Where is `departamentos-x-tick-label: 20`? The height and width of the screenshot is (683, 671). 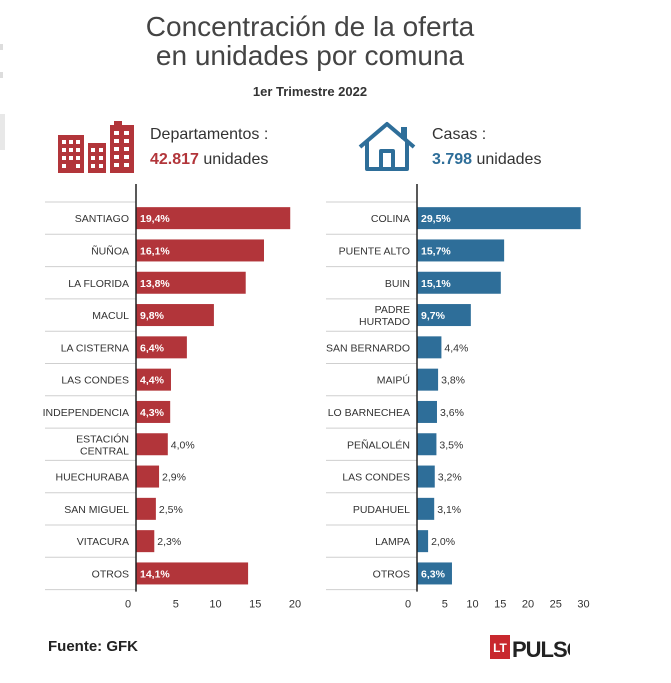
departamentos-x-tick-label: 20 is located at coordinates (295, 605).